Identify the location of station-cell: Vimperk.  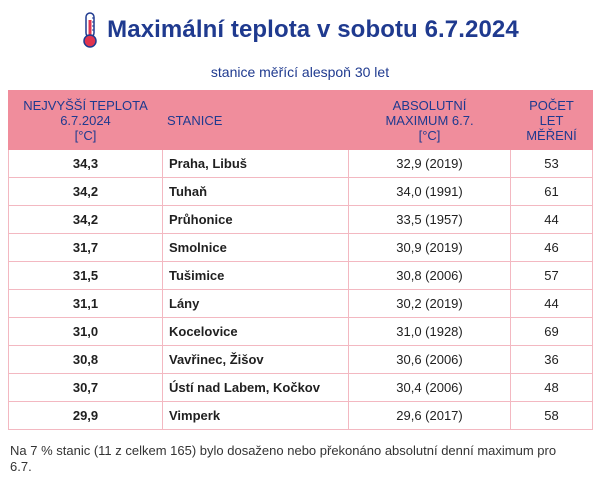
(255, 415).